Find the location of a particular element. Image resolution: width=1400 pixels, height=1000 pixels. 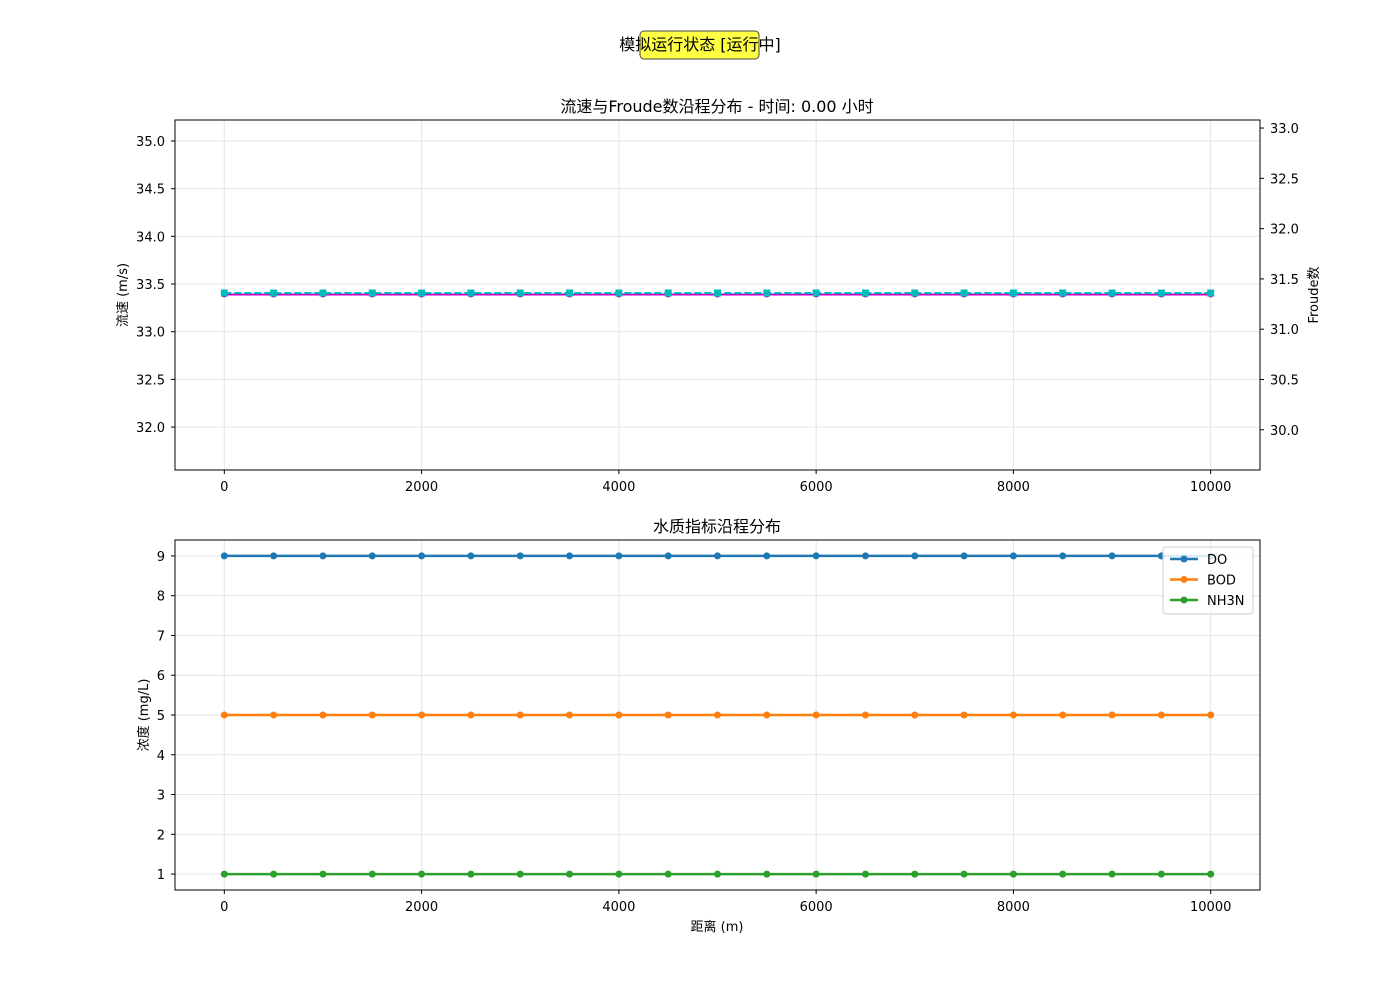

y-right-tick-label: 32.5 is located at coordinates (1284, 179).